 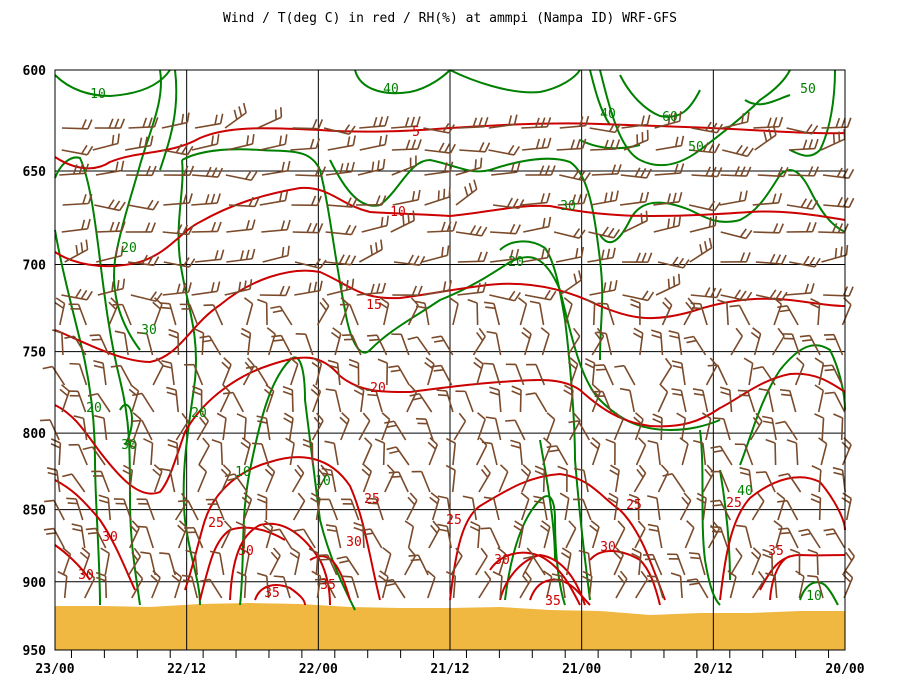 I want to click on x-tick-label: 23/00, so click(x=54, y=669).